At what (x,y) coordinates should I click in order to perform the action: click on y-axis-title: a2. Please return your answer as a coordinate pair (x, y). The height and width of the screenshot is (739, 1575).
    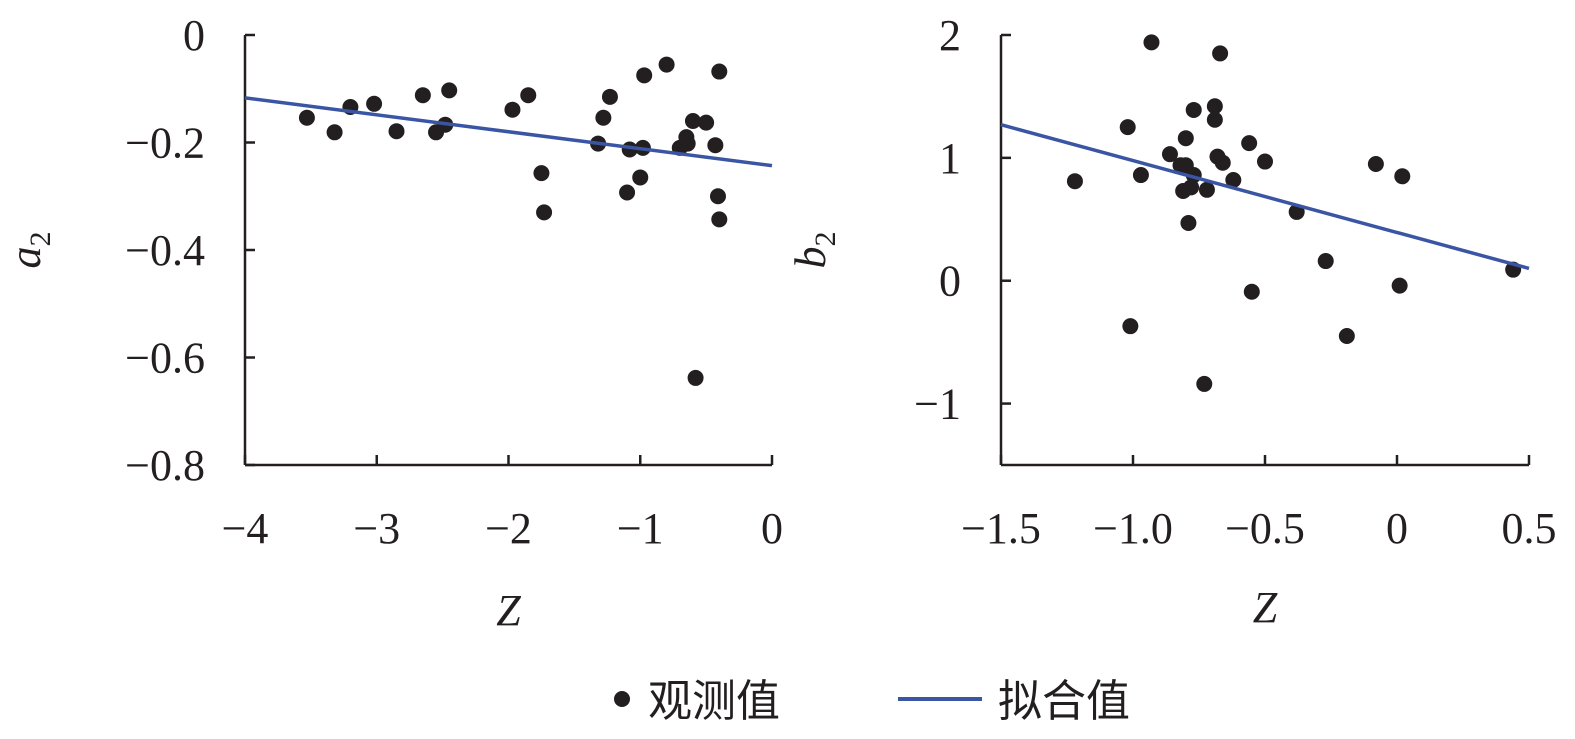
    Looking at the image, I should click on (29, 250).